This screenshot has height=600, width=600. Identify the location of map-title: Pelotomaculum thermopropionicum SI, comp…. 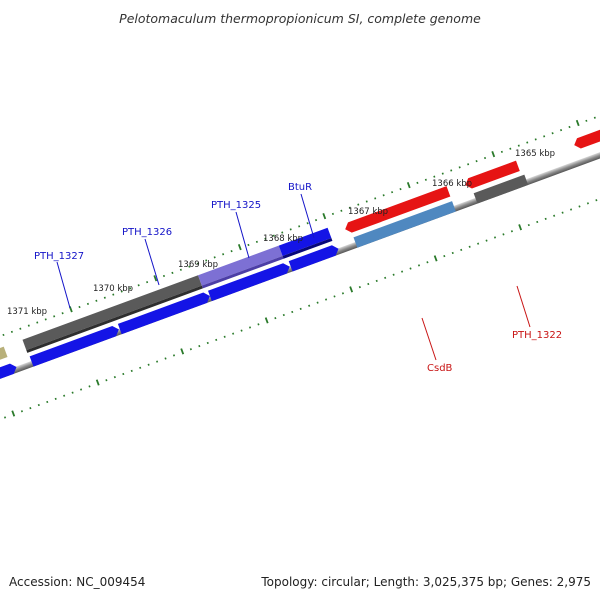
(300, 18).